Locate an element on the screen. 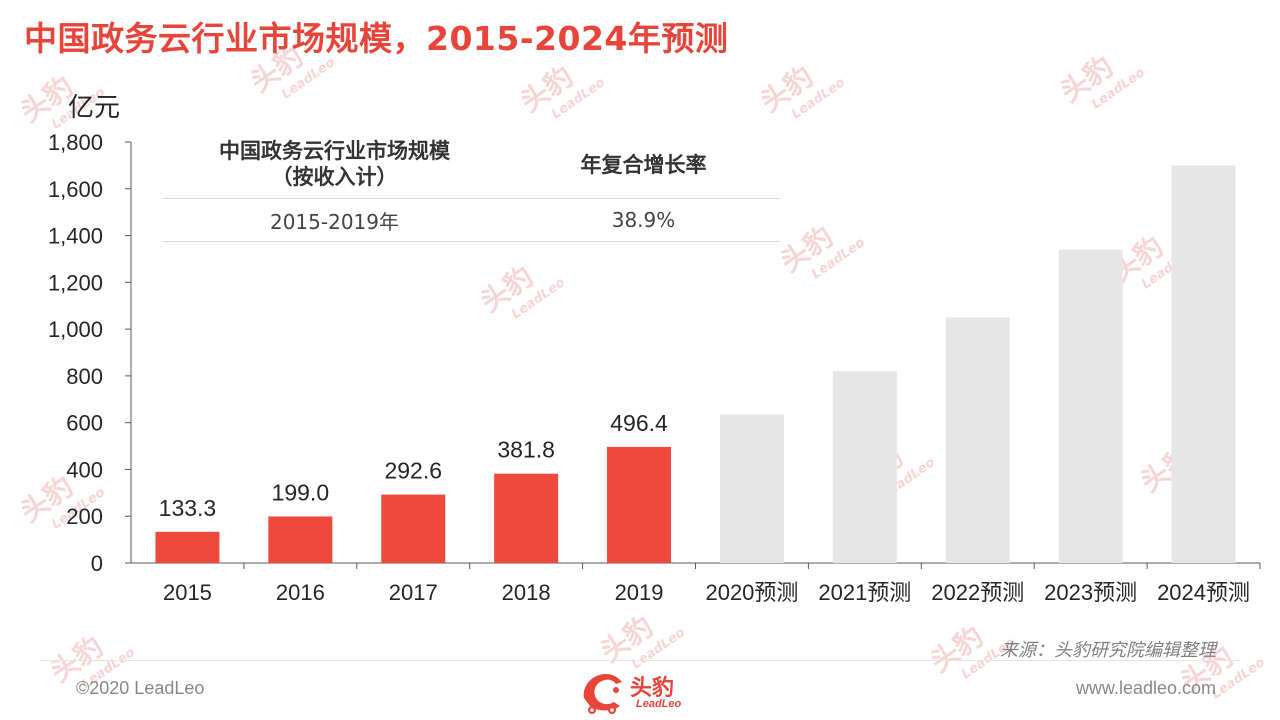 The width and height of the screenshot is (1280, 720). cagr-table-header: 中国政务云行业市场规模 （按收入计） 年复合增长率 is located at coordinates (471, 164).